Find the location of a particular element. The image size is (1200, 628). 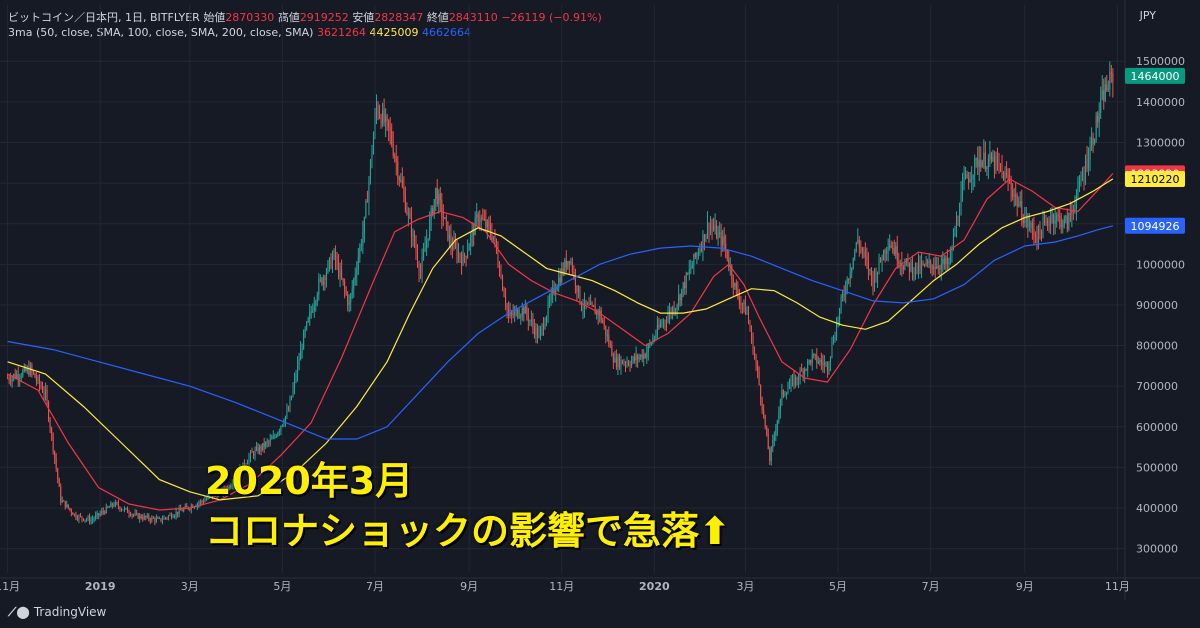

price-tick-label: 1500000 is located at coordinates (1160, 61).